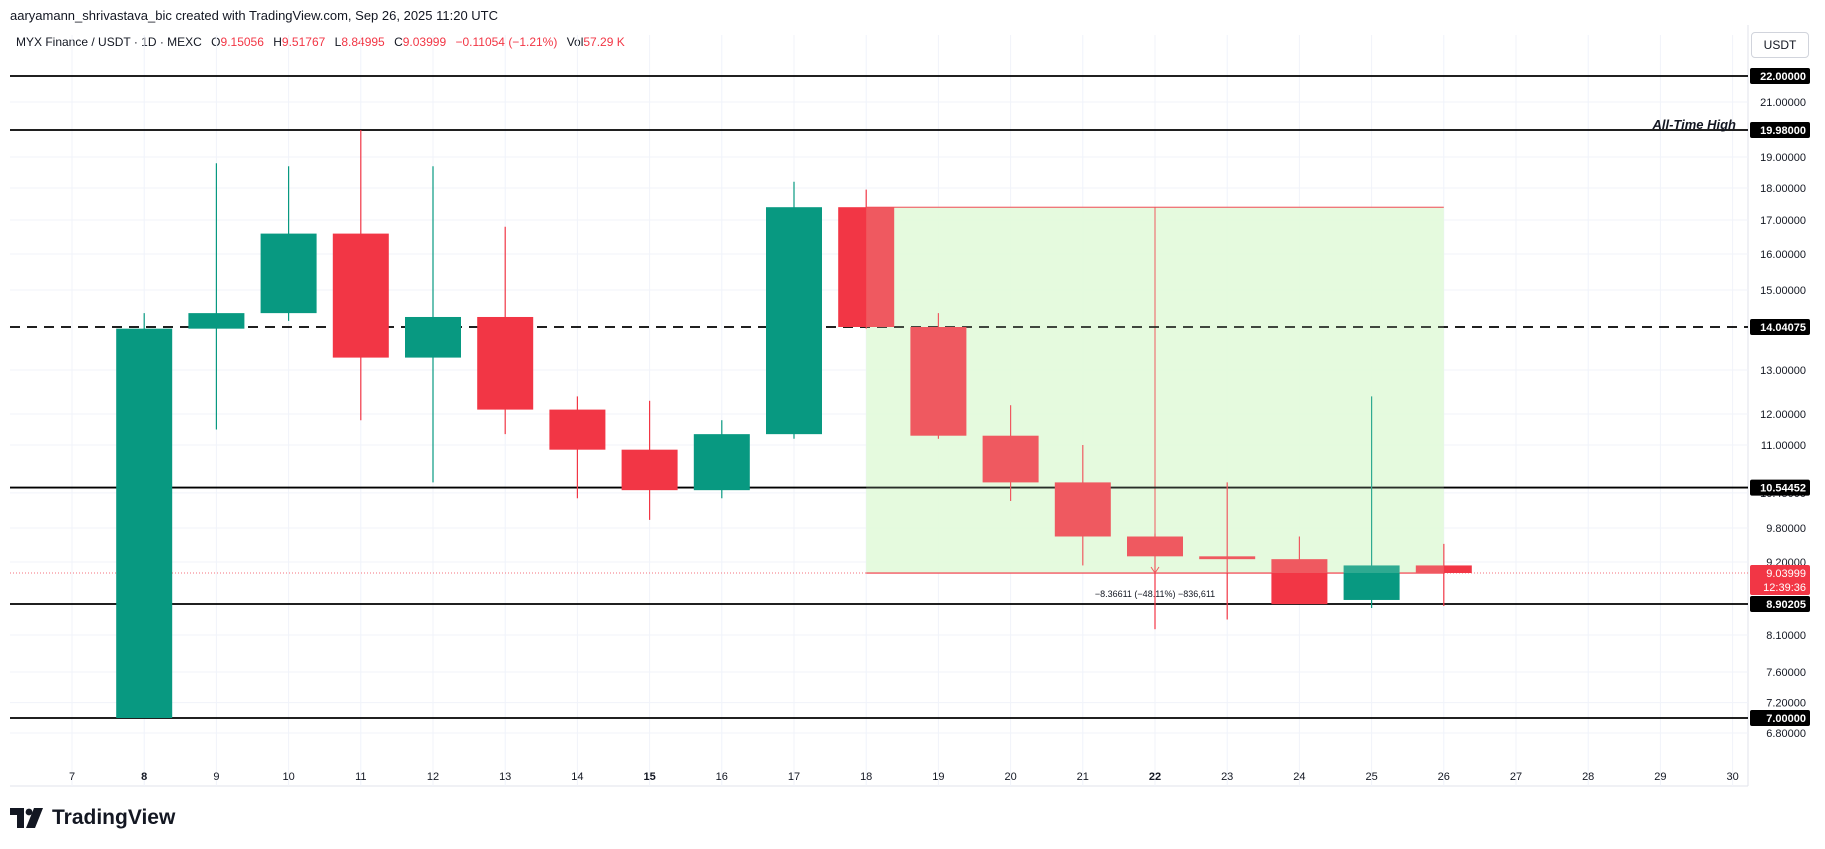 The image size is (1825, 849). I want to click on price-tick-label: 11.00000, so click(1783, 446).